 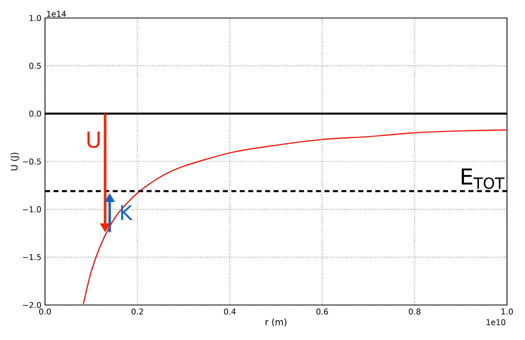 I want to click on annotation: K, so click(x=127, y=212).